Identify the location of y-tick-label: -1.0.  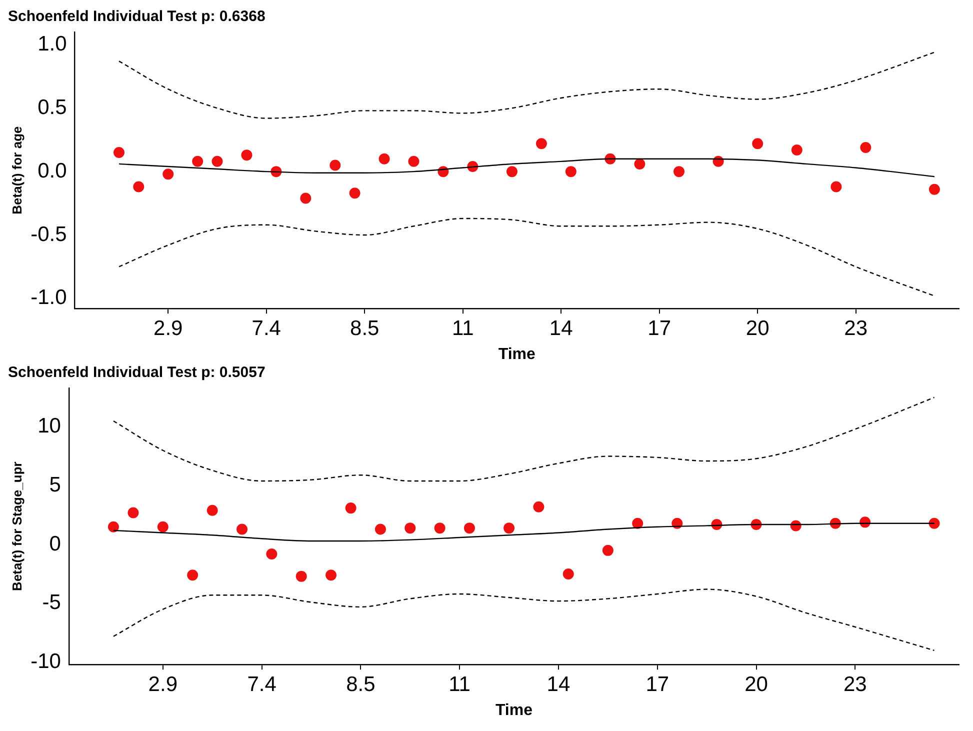
(48, 298).